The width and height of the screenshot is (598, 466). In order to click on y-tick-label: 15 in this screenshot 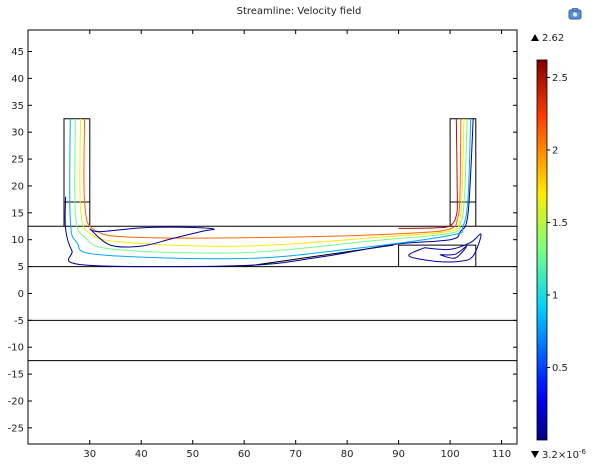, I will do `click(17, 213)`.